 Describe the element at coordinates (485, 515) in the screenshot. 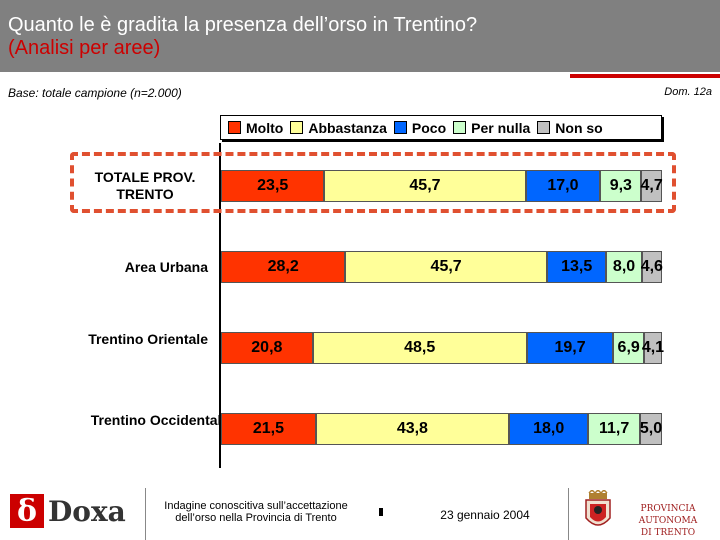

I see `footer-date: 23 gennaio 2004` at that location.